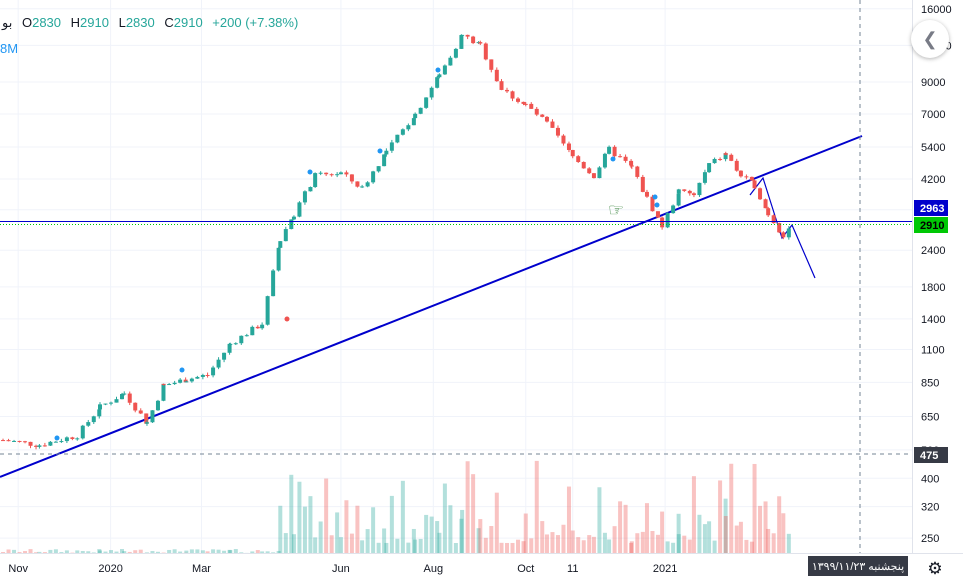  I want to click on volume-bars, so click(396, 506).